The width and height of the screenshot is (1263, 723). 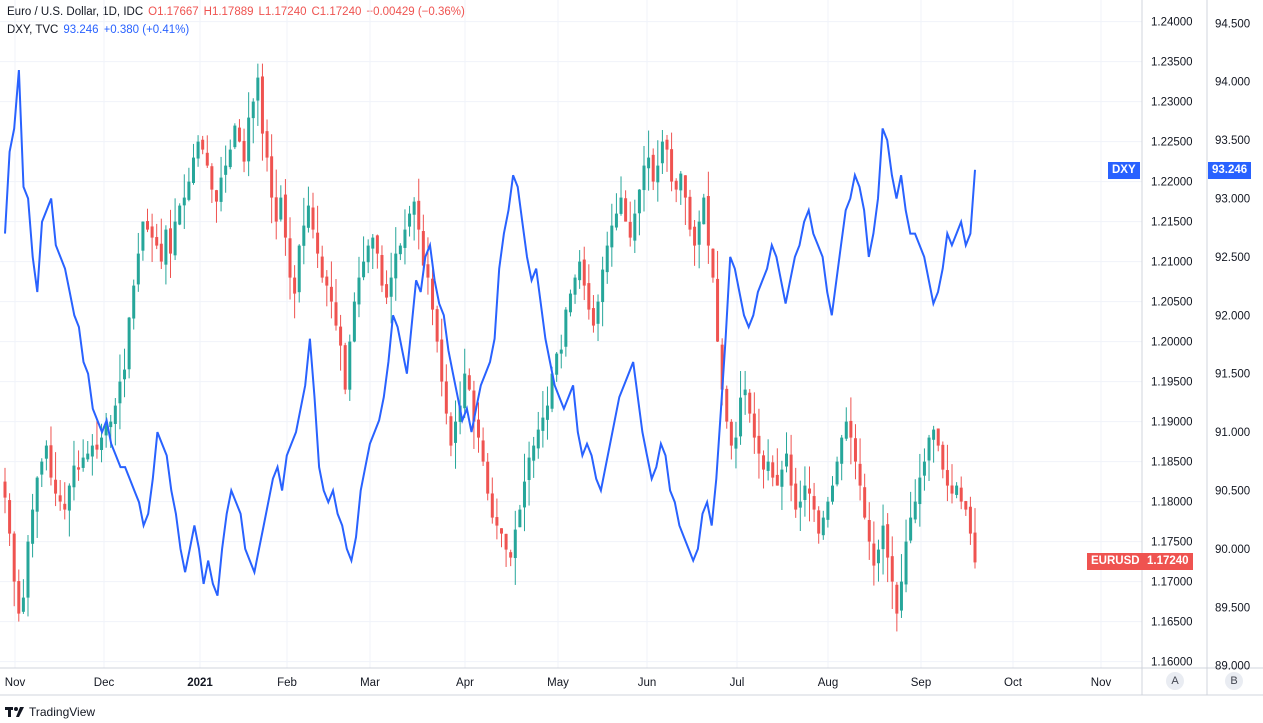 I want to click on eurusd-tick-label: 1.18500, so click(x=1172, y=463).